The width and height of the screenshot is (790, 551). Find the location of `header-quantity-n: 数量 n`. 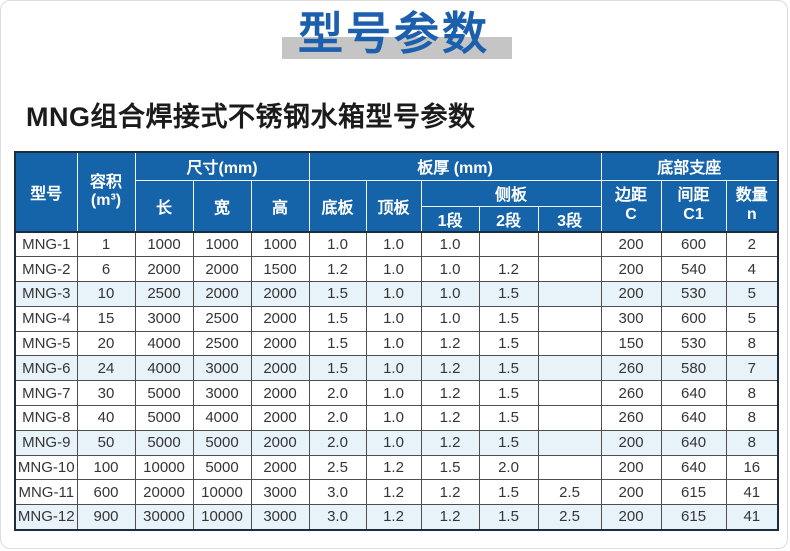

header-quantity-n: 数量 n is located at coordinates (752, 206).